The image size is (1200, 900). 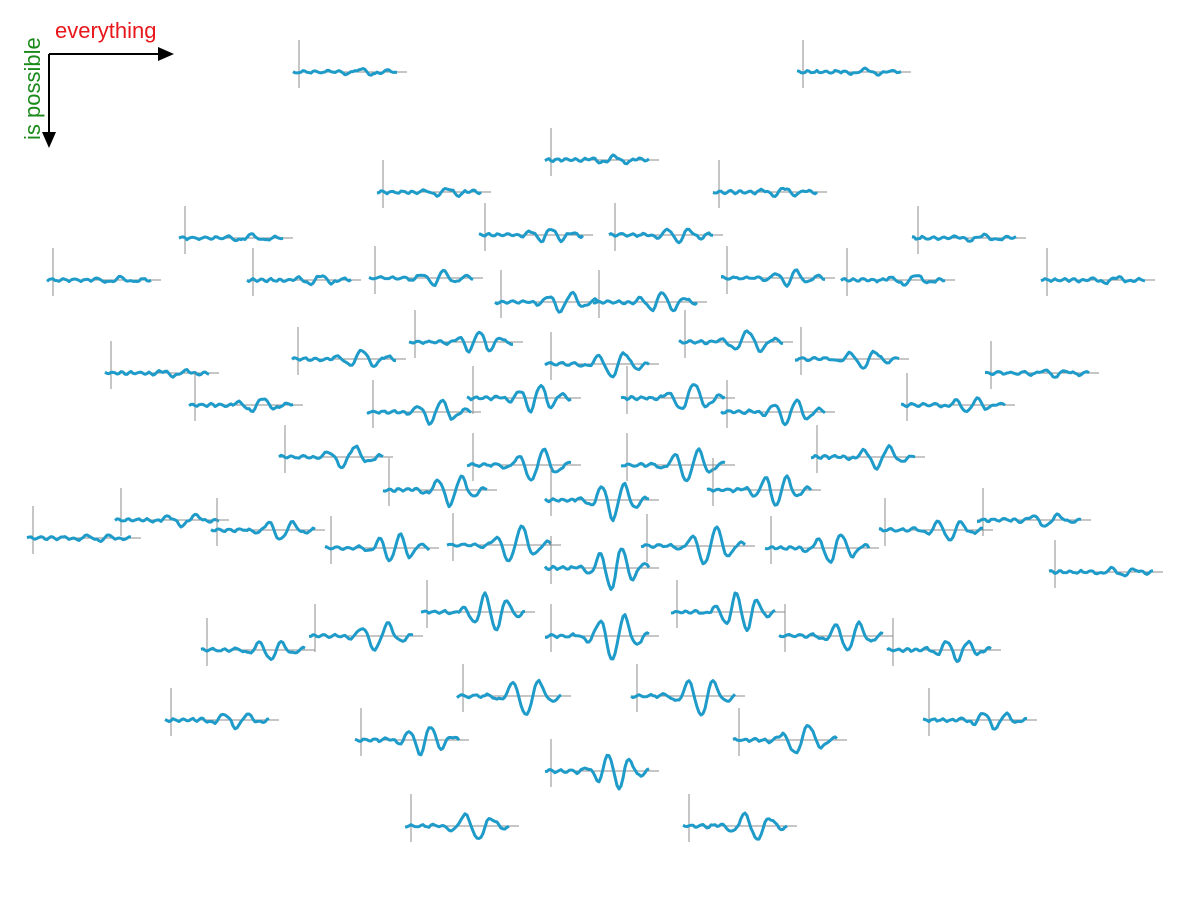 What do you see at coordinates (32, 88) in the screenshot?
I see `y-axis-label: is possible` at bounding box center [32, 88].